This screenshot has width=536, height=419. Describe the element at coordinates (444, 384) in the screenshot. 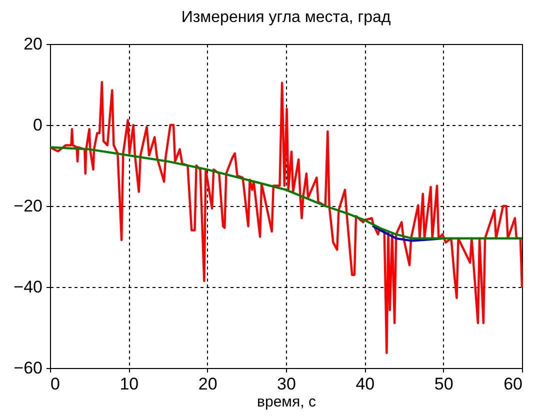

I see `x-tick-label: 50` at that location.